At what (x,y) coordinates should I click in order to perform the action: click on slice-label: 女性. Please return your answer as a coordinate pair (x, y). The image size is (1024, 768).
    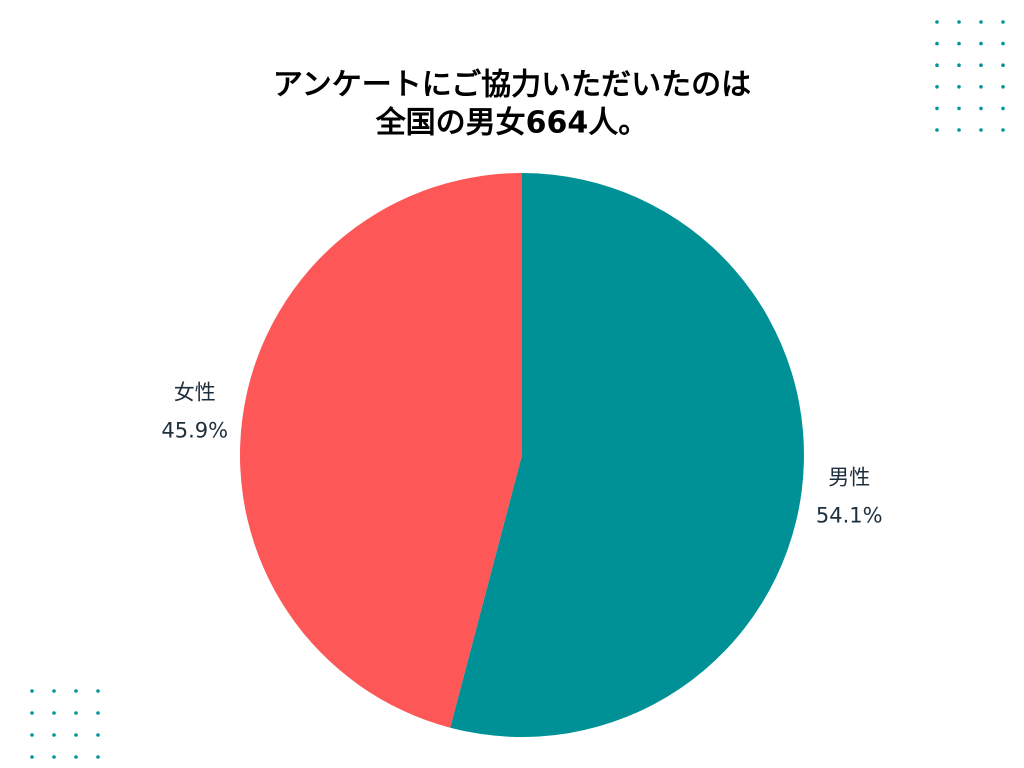
    Looking at the image, I should click on (195, 393).